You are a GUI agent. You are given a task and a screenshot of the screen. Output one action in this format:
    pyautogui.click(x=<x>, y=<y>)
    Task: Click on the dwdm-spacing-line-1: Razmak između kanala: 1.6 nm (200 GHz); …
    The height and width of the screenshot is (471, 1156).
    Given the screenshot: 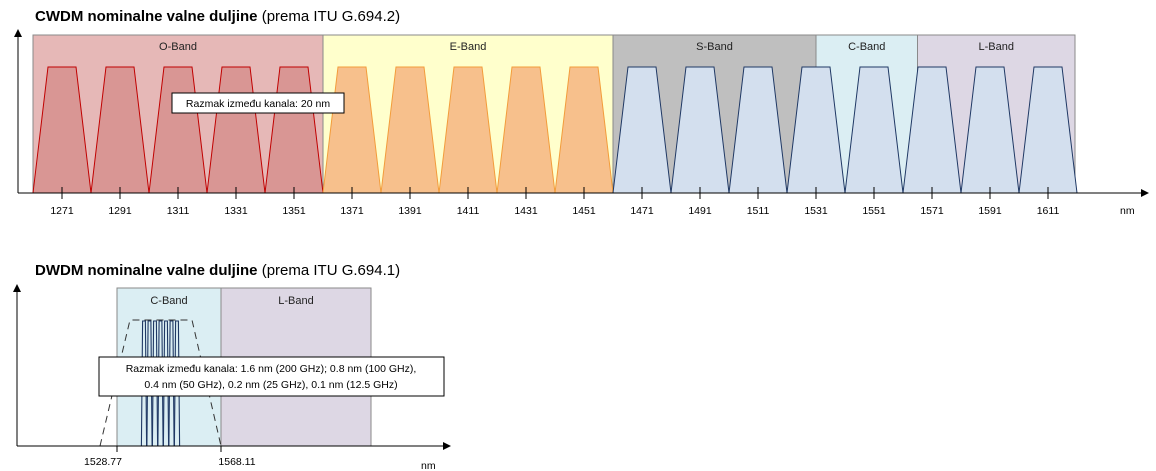 What is the action you would take?
    pyautogui.click(x=271, y=369)
    